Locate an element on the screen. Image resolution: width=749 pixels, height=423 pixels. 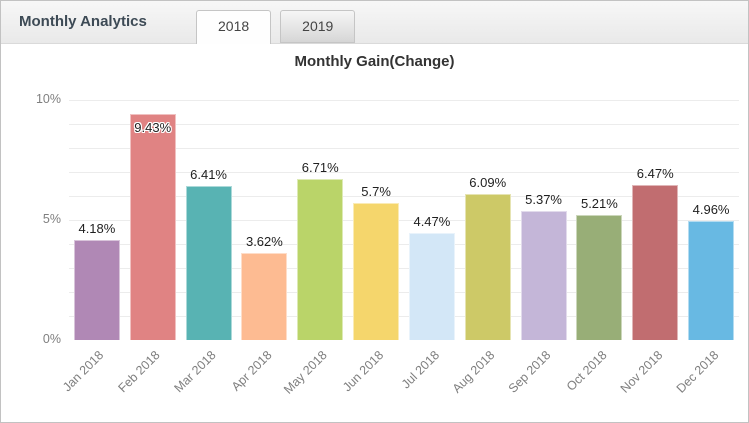
x-axis-label: Apr 2018 is located at coordinates (251, 371).